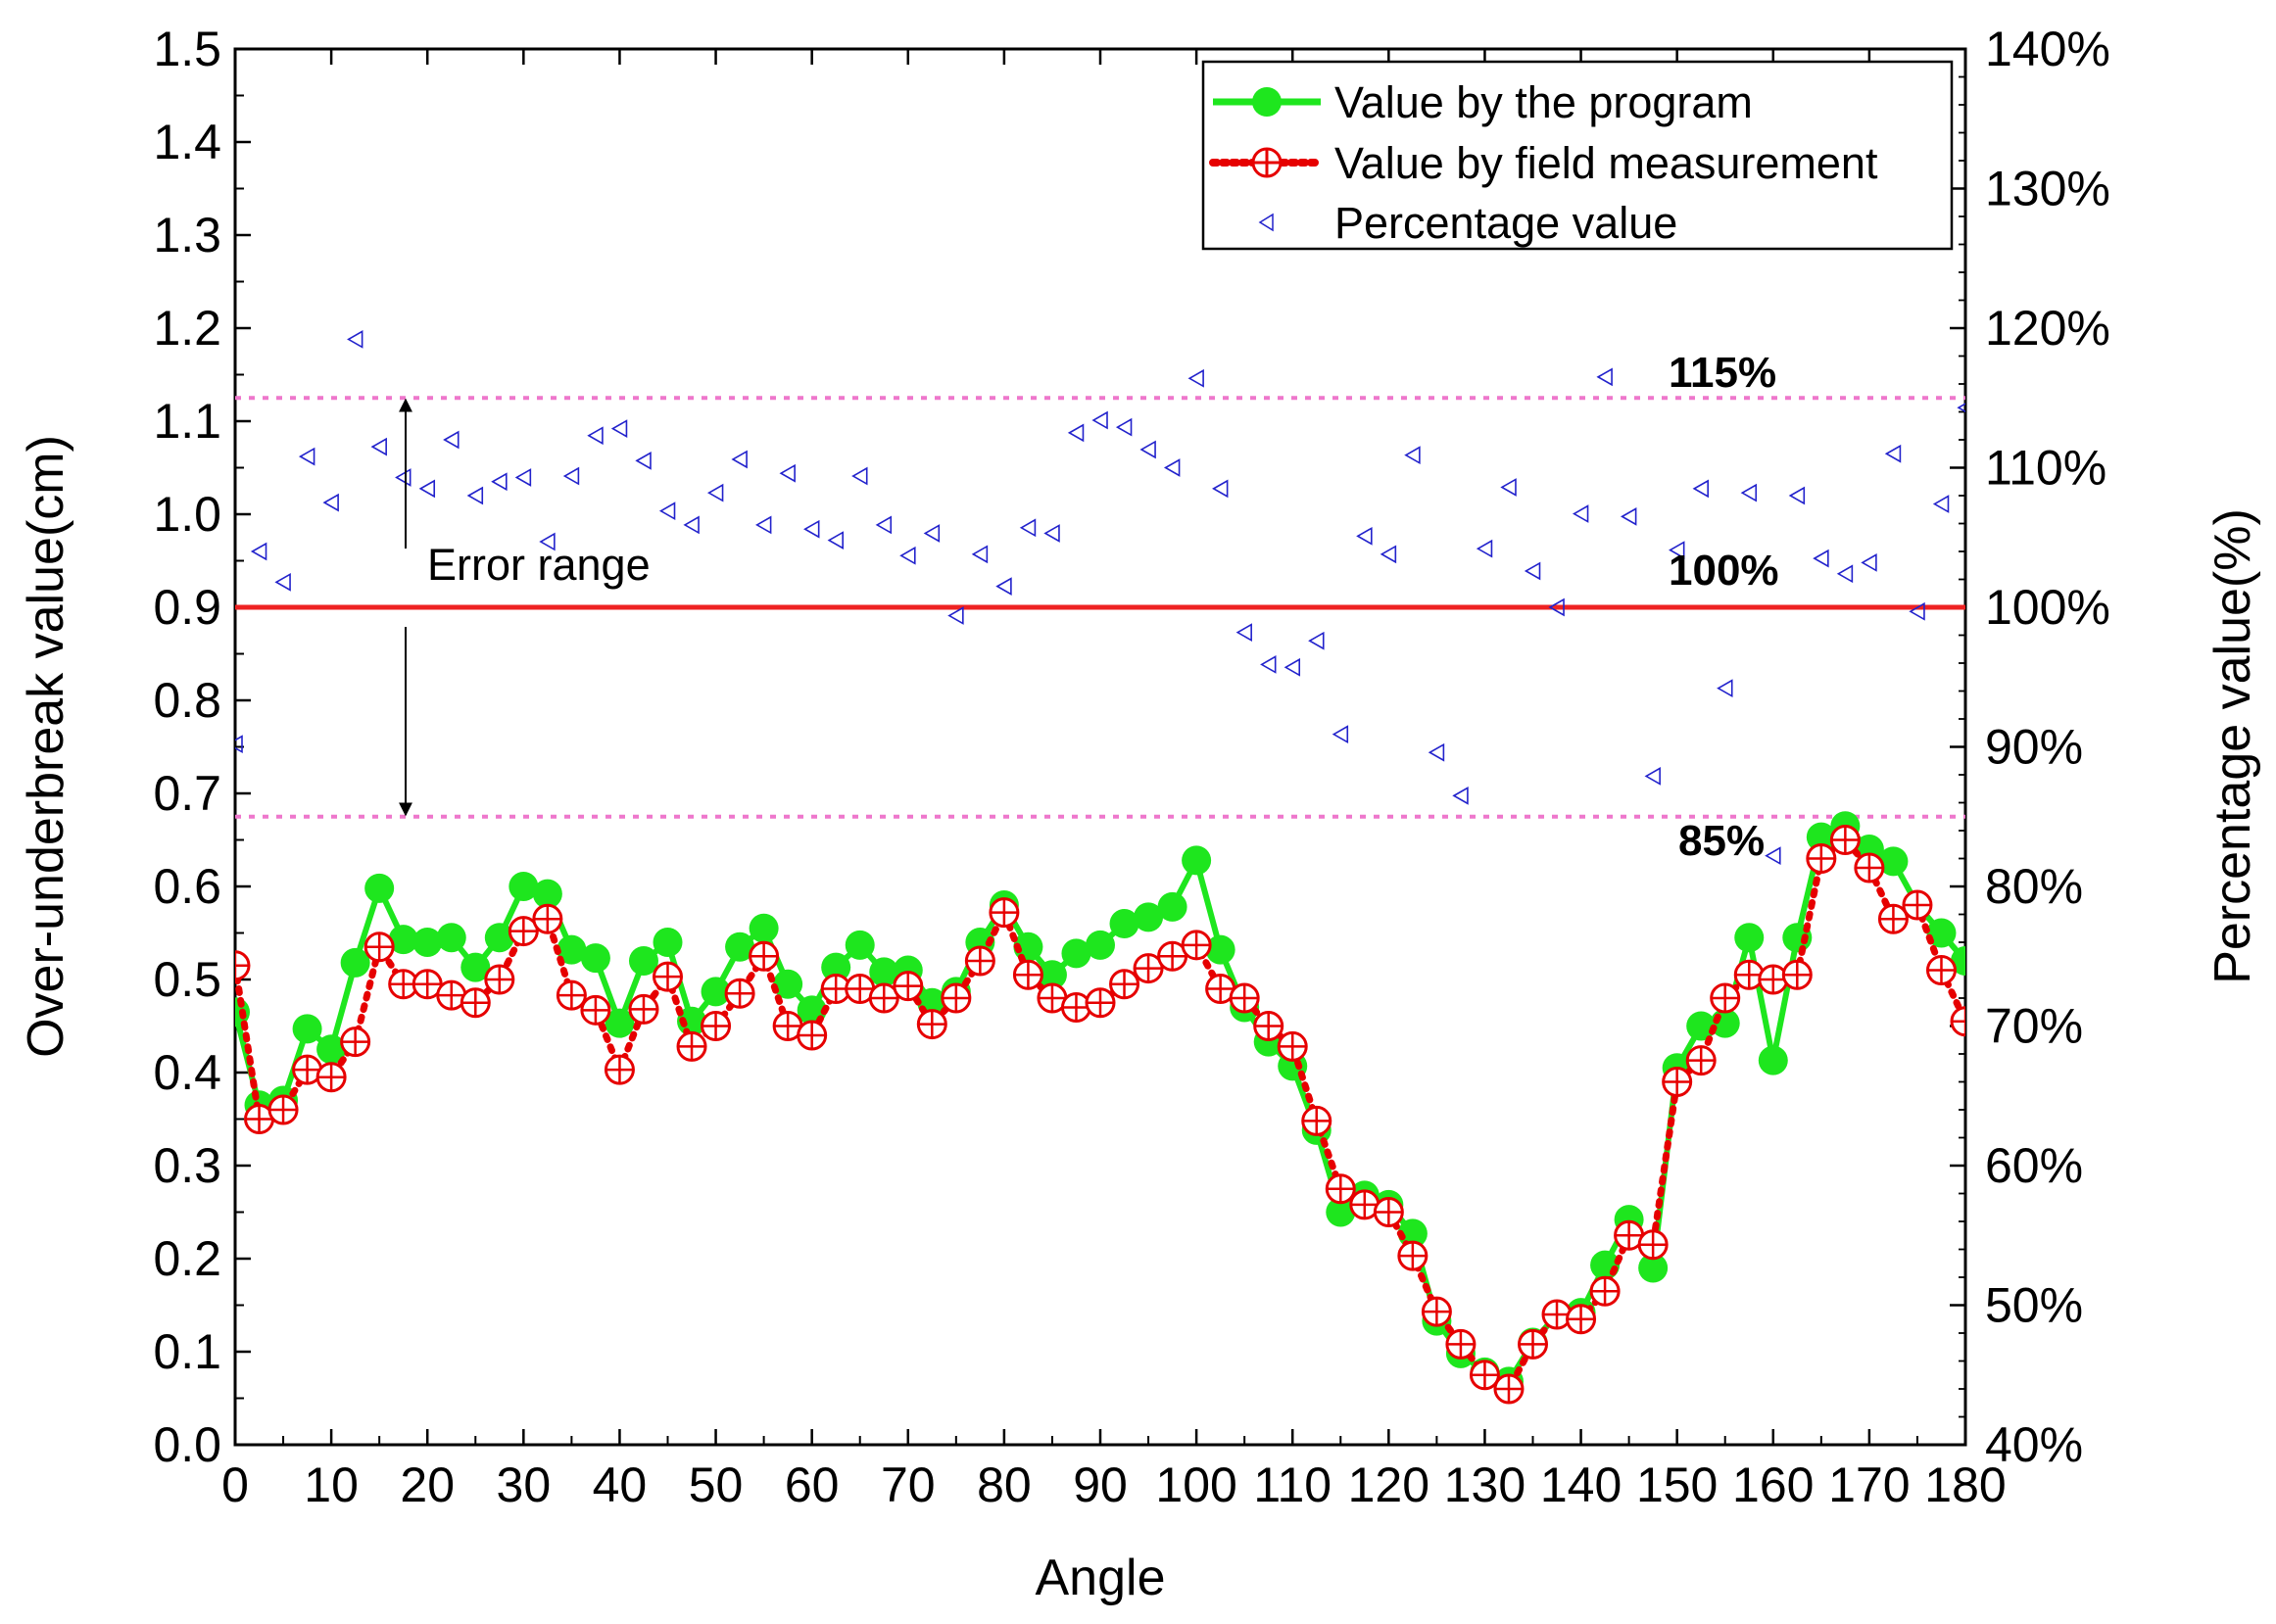 Image resolution: width=2276 pixels, height=1624 pixels. What do you see at coordinates (1606, 163) in the screenshot?
I see `legend-field-label: Value by field measurement` at bounding box center [1606, 163].